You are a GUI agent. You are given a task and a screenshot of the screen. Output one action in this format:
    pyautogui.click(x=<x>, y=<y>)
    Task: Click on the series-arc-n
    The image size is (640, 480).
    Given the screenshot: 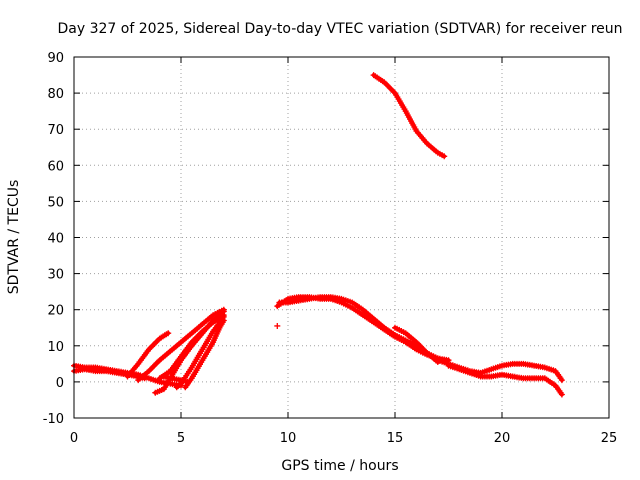 What is the action you would take?
    pyautogui.click(x=505, y=380)
    